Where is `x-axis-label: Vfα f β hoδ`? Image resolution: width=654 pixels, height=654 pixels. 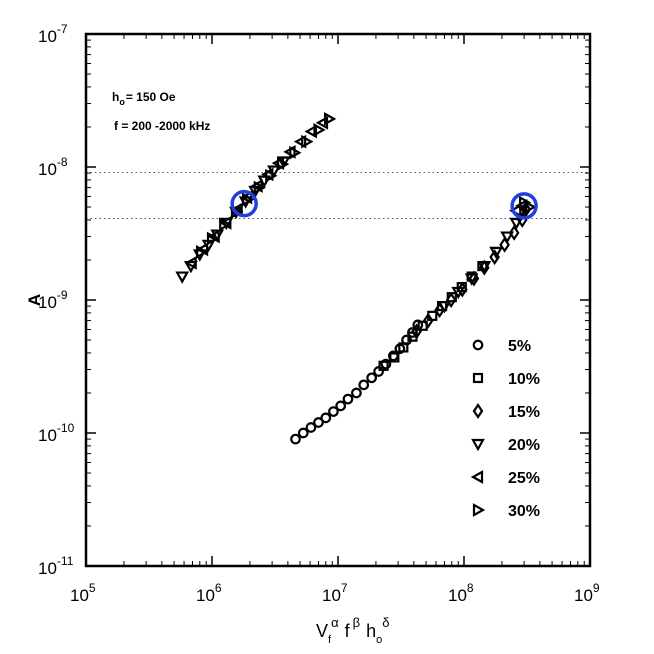
x-axis-label: Vfα f β hoδ is located at coordinates (352, 630).